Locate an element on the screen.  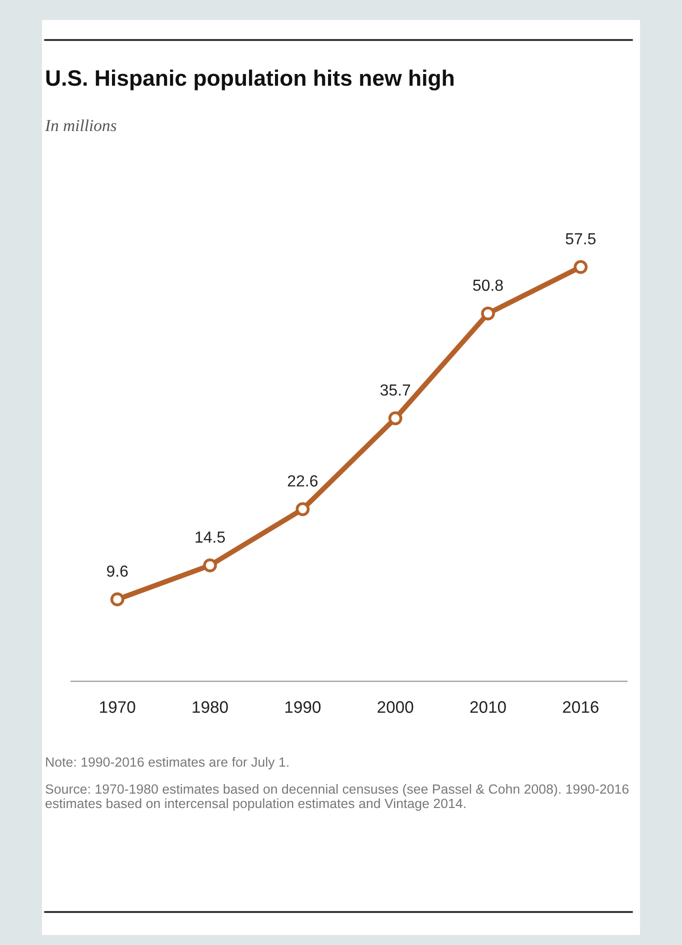
chart-title: U.S. Hispanic population hits new high is located at coordinates (250, 80).